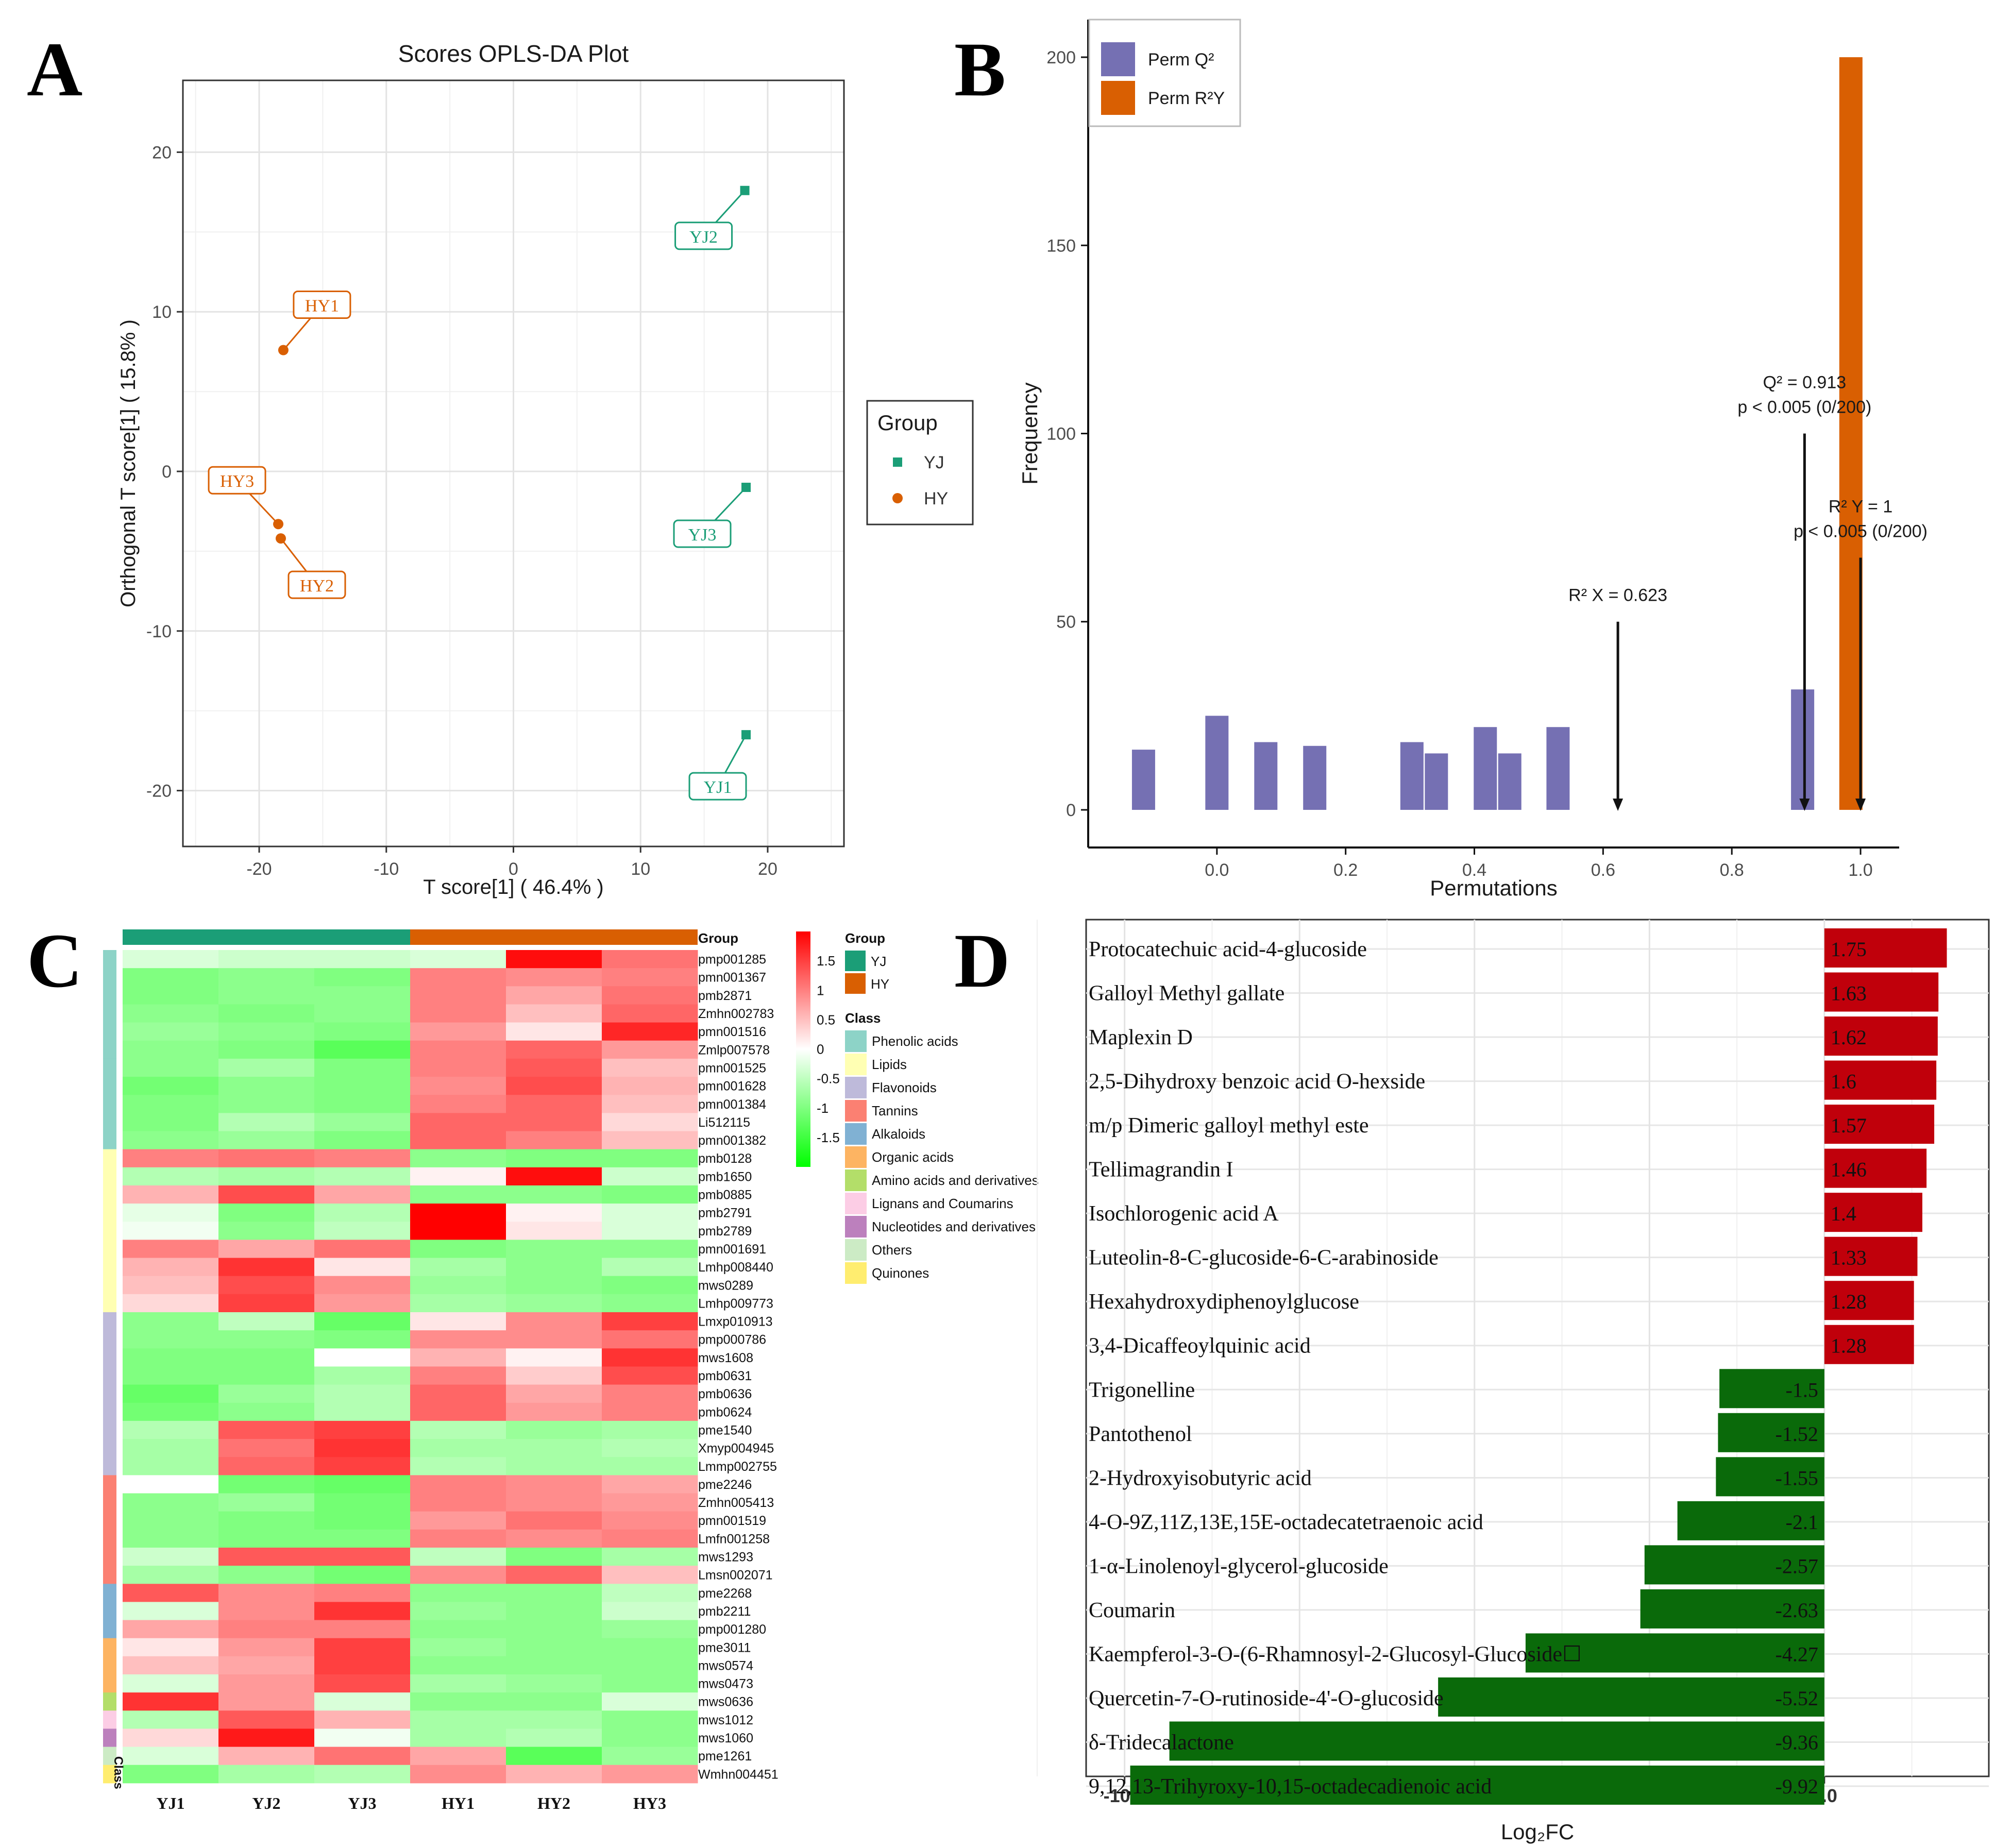 The height and width of the screenshot is (1848, 1995). Describe the element at coordinates (725, 1430) in the screenshot. I see `row-label: pme1540` at that location.